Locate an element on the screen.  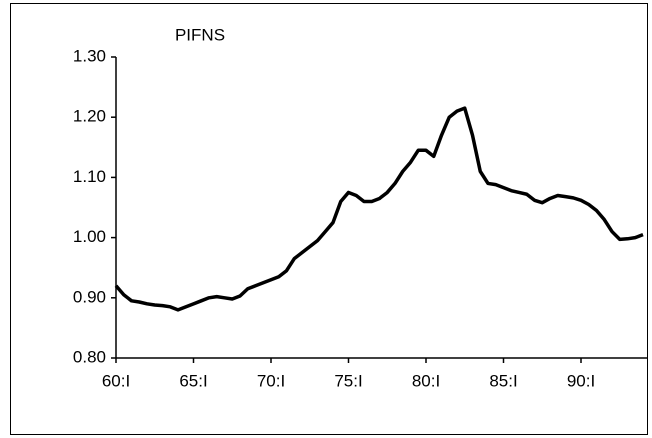
y-tick-label: 0.90 is located at coordinates (89, 296).